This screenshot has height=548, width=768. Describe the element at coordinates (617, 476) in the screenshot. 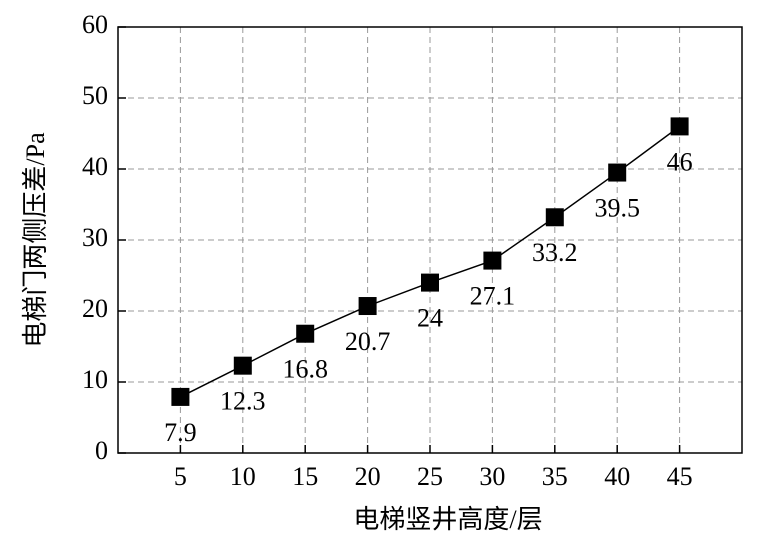

I see `x-tick-label: 40` at that location.